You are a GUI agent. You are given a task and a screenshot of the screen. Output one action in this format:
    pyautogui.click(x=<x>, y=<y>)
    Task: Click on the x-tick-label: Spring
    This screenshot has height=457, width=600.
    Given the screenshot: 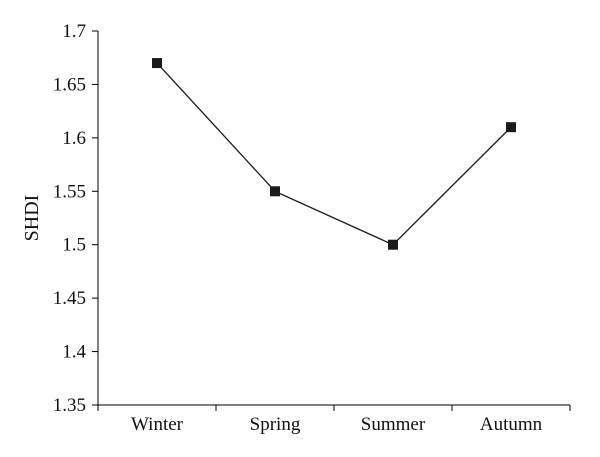 What is the action you would take?
    pyautogui.click(x=275, y=424)
    